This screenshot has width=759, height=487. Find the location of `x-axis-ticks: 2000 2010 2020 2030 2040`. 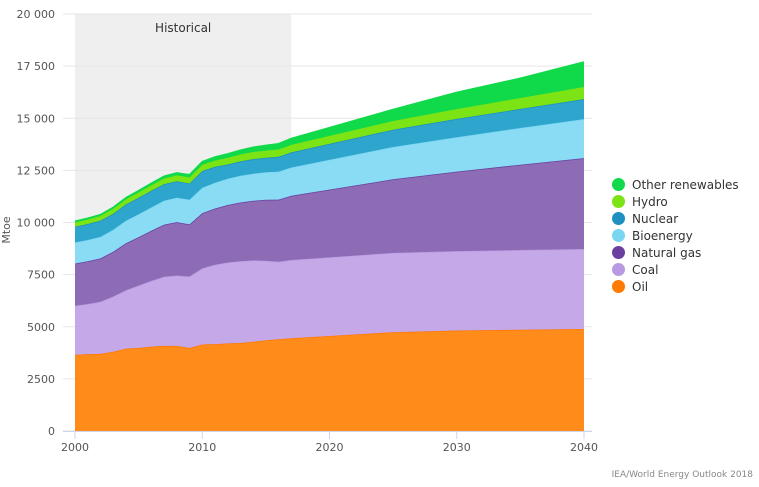

x-axis-ticks: 2000 2010 2020 2030 2040 is located at coordinates (329, 442).